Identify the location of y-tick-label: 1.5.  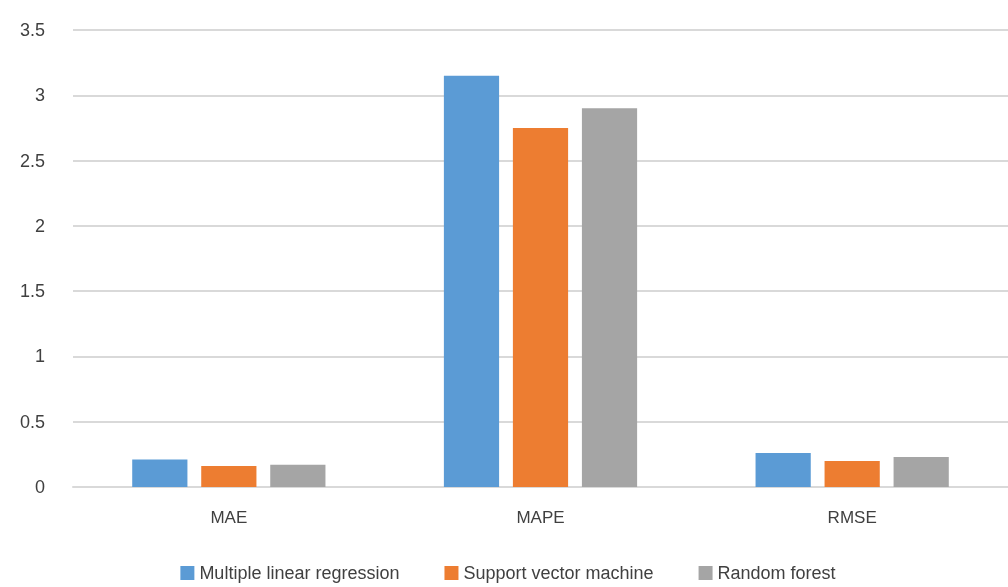
(32, 291).